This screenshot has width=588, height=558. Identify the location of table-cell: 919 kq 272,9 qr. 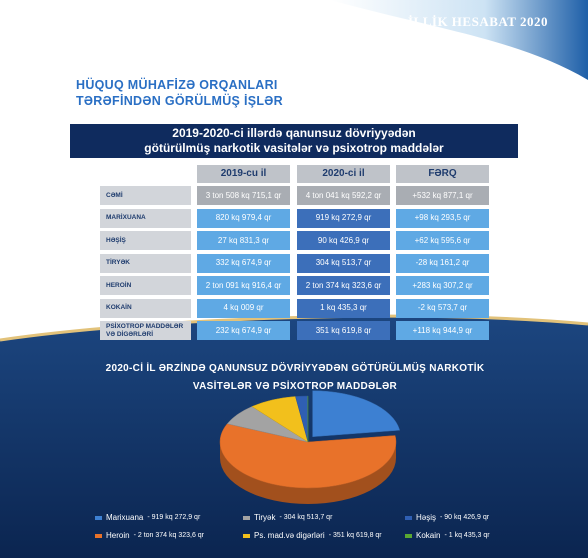
(343, 218).